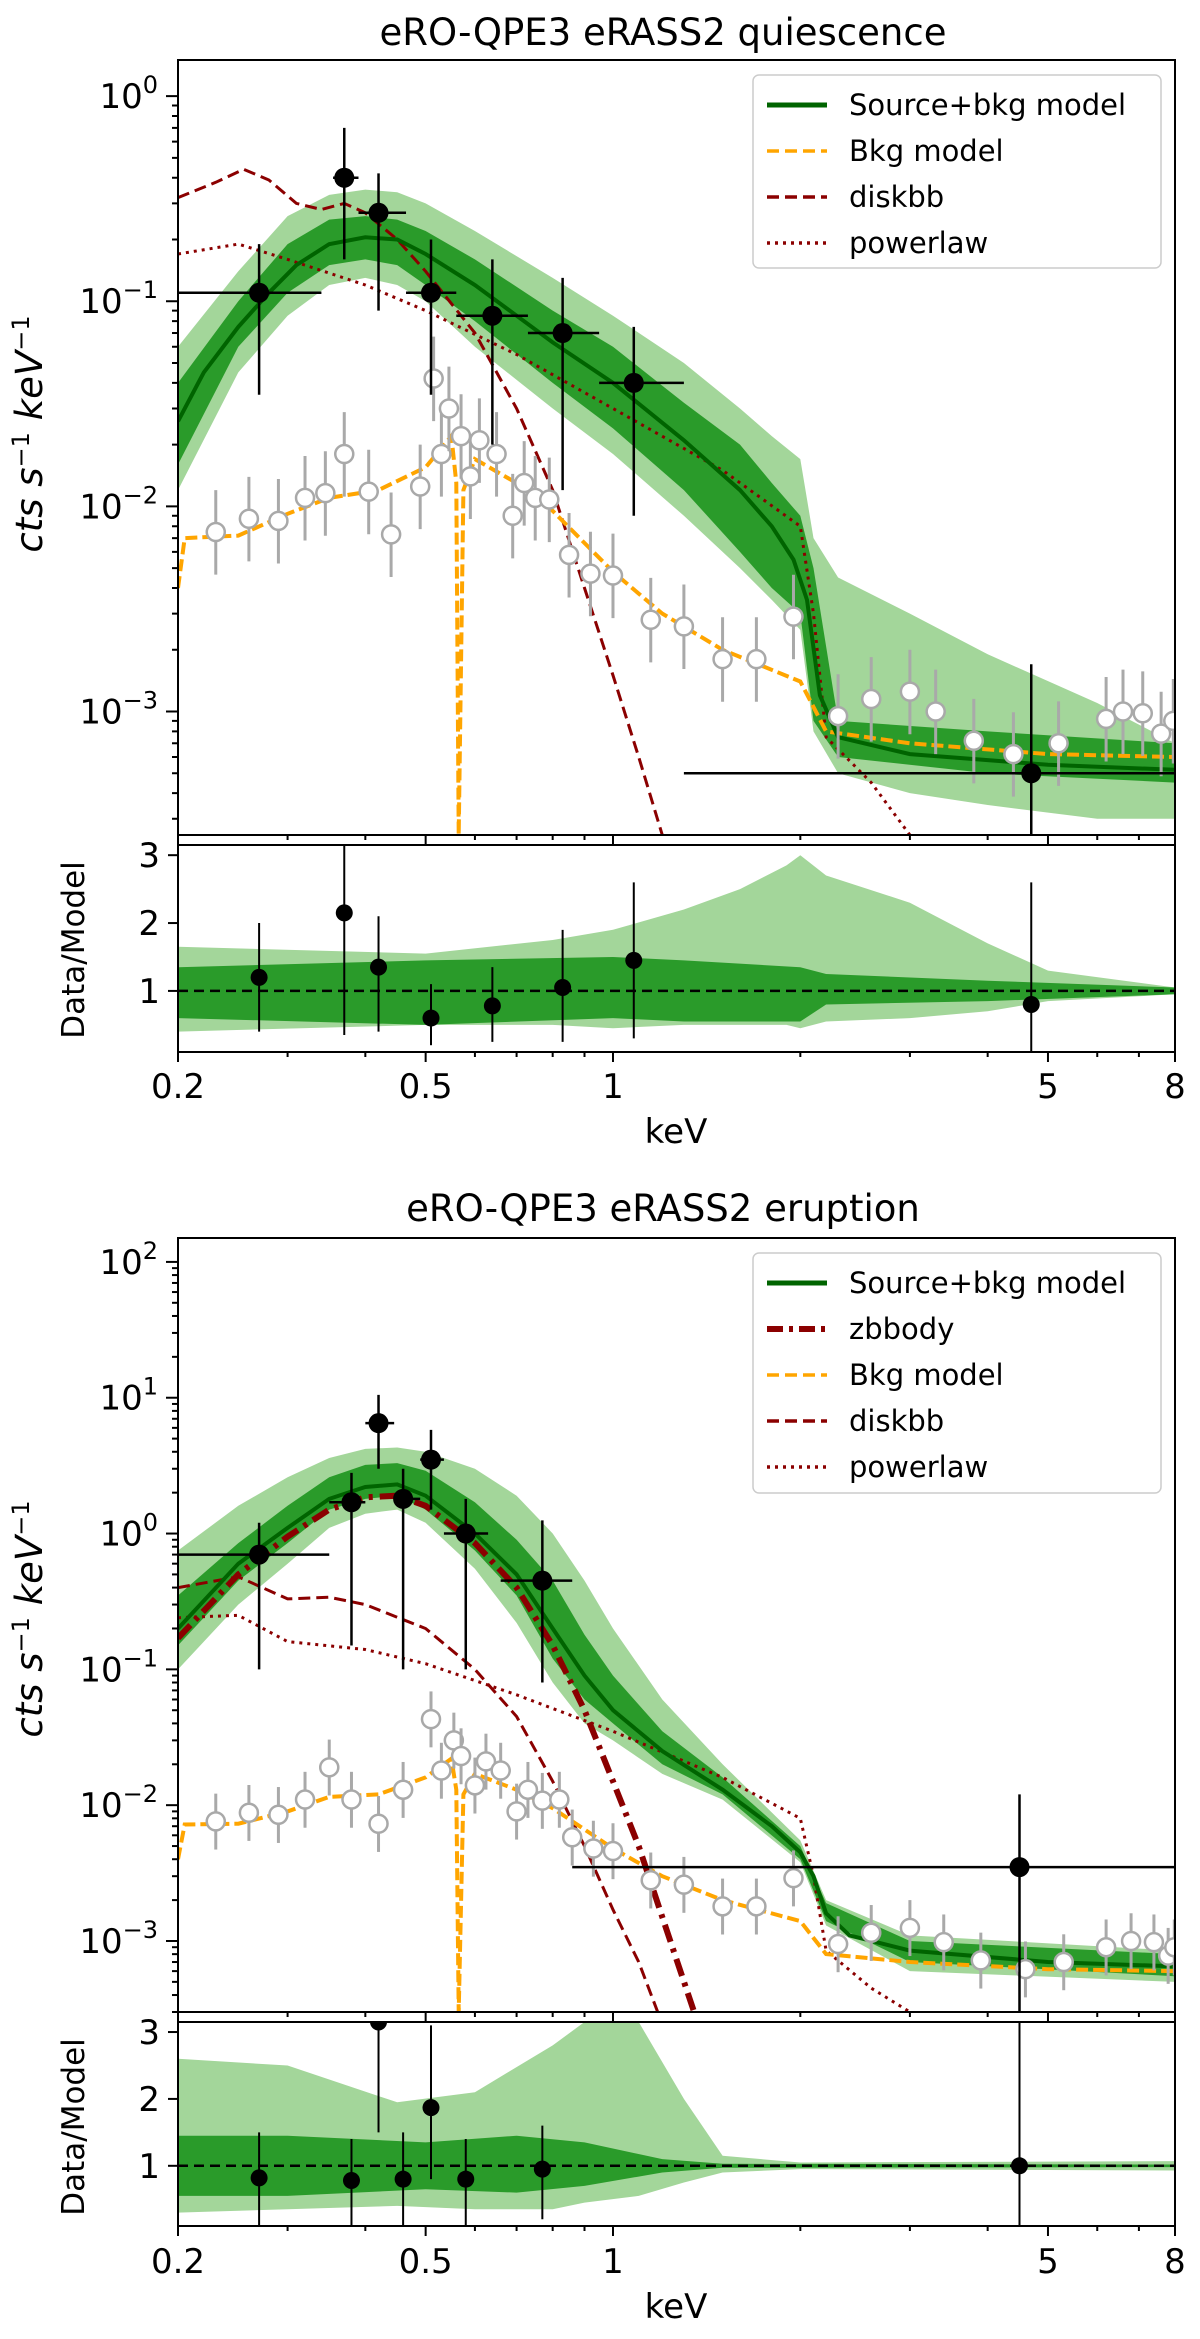  What do you see at coordinates (676, 2307) in the screenshot?
I see `x-axis-label: keV` at bounding box center [676, 2307].